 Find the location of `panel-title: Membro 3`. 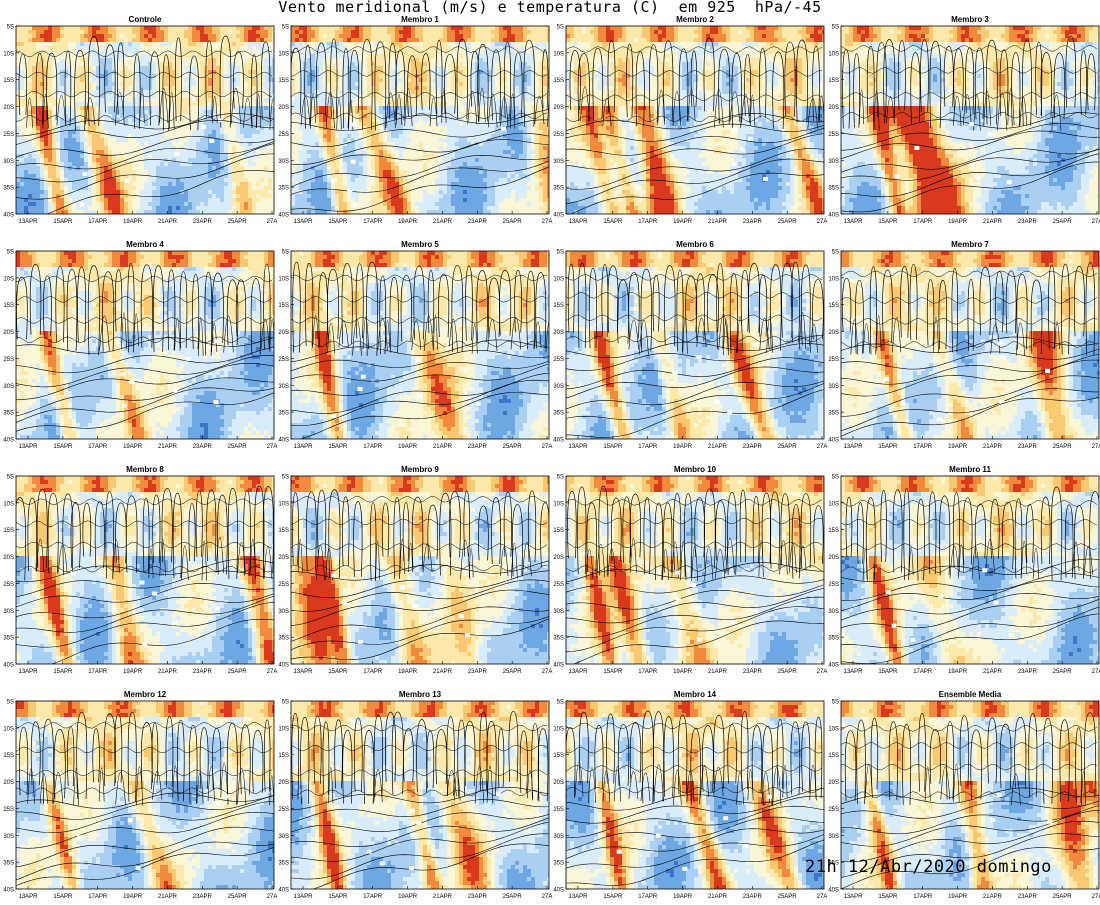

panel-title: Membro 3 is located at coordinates (970, 19).